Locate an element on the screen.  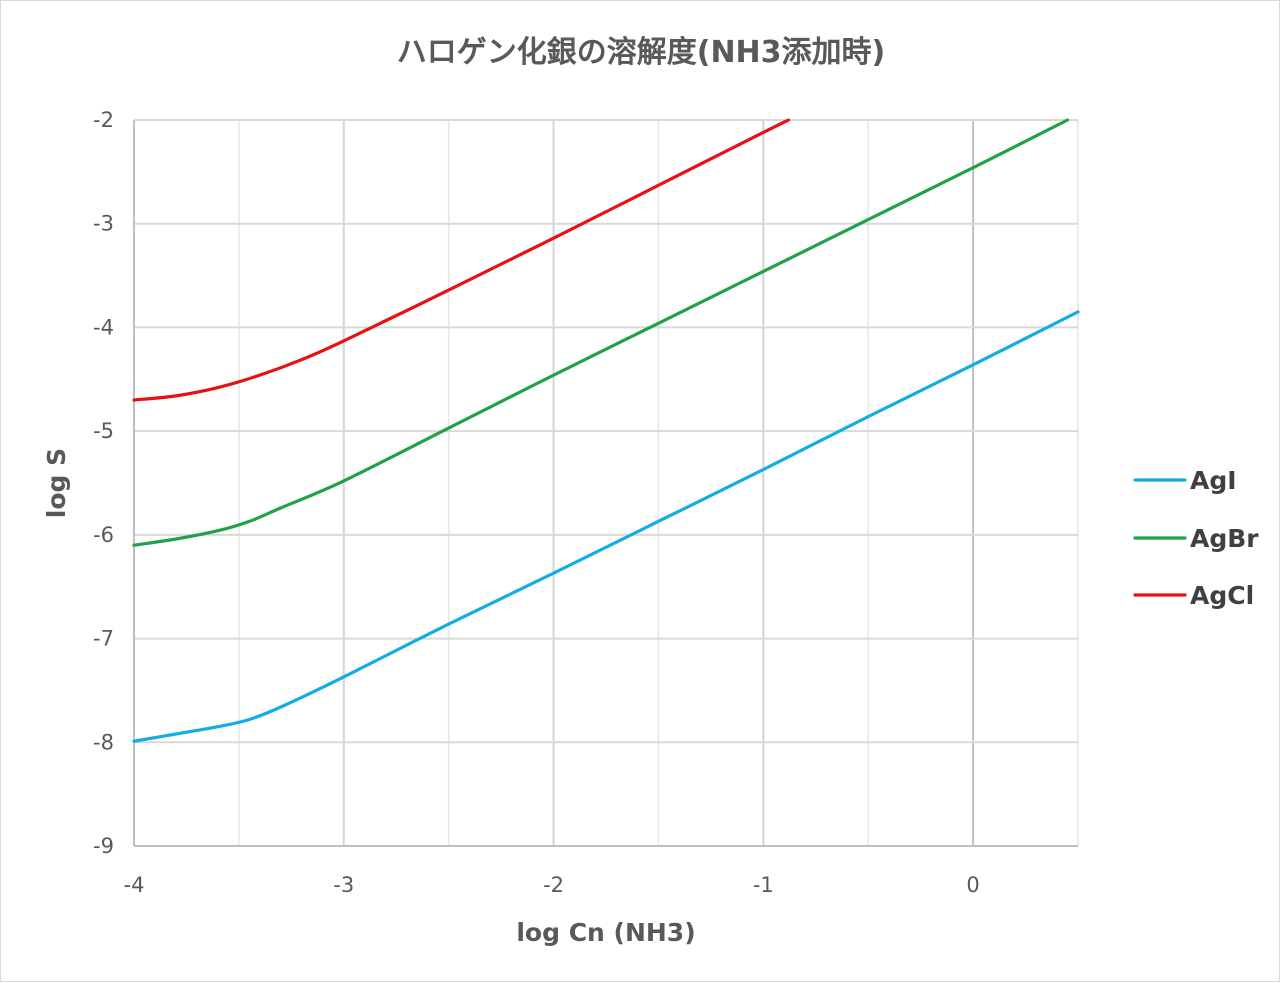
chart-title: ハロゲン化銀の溶解度(NH3添加時) is located at coordinates (641, 52).